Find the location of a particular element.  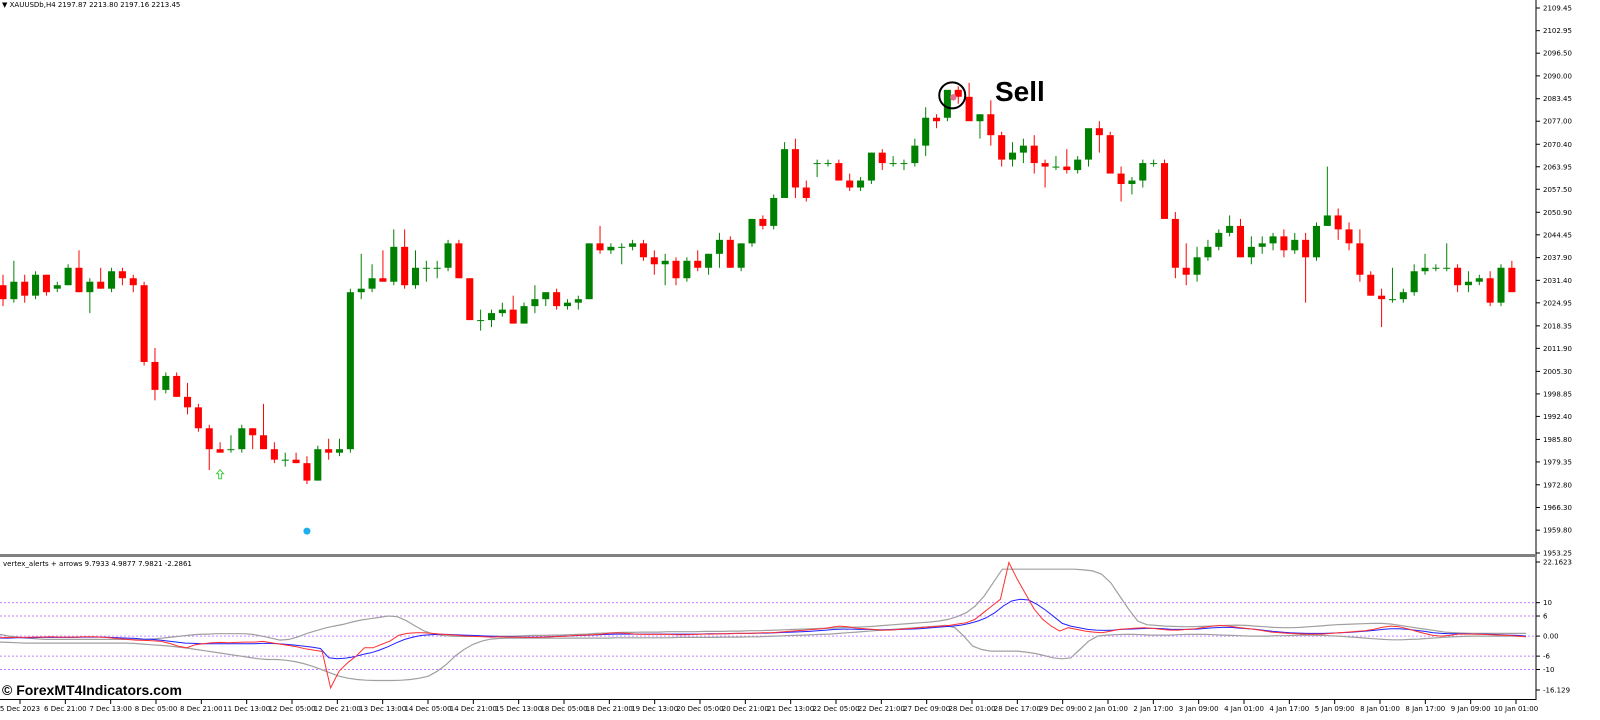

pane-separator is located at coordinates (768, 555).